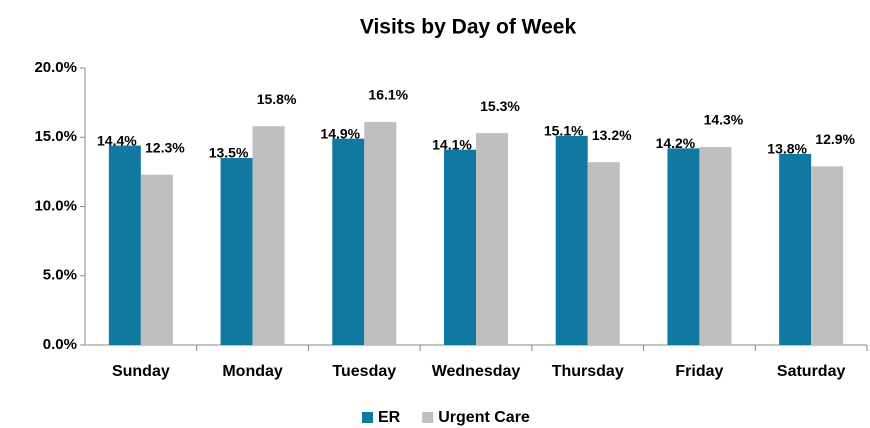  What do you see at coordinates (388, 95) in the screenshot?
I see `data-label: 16.1%` at bounding box center [388, 95].